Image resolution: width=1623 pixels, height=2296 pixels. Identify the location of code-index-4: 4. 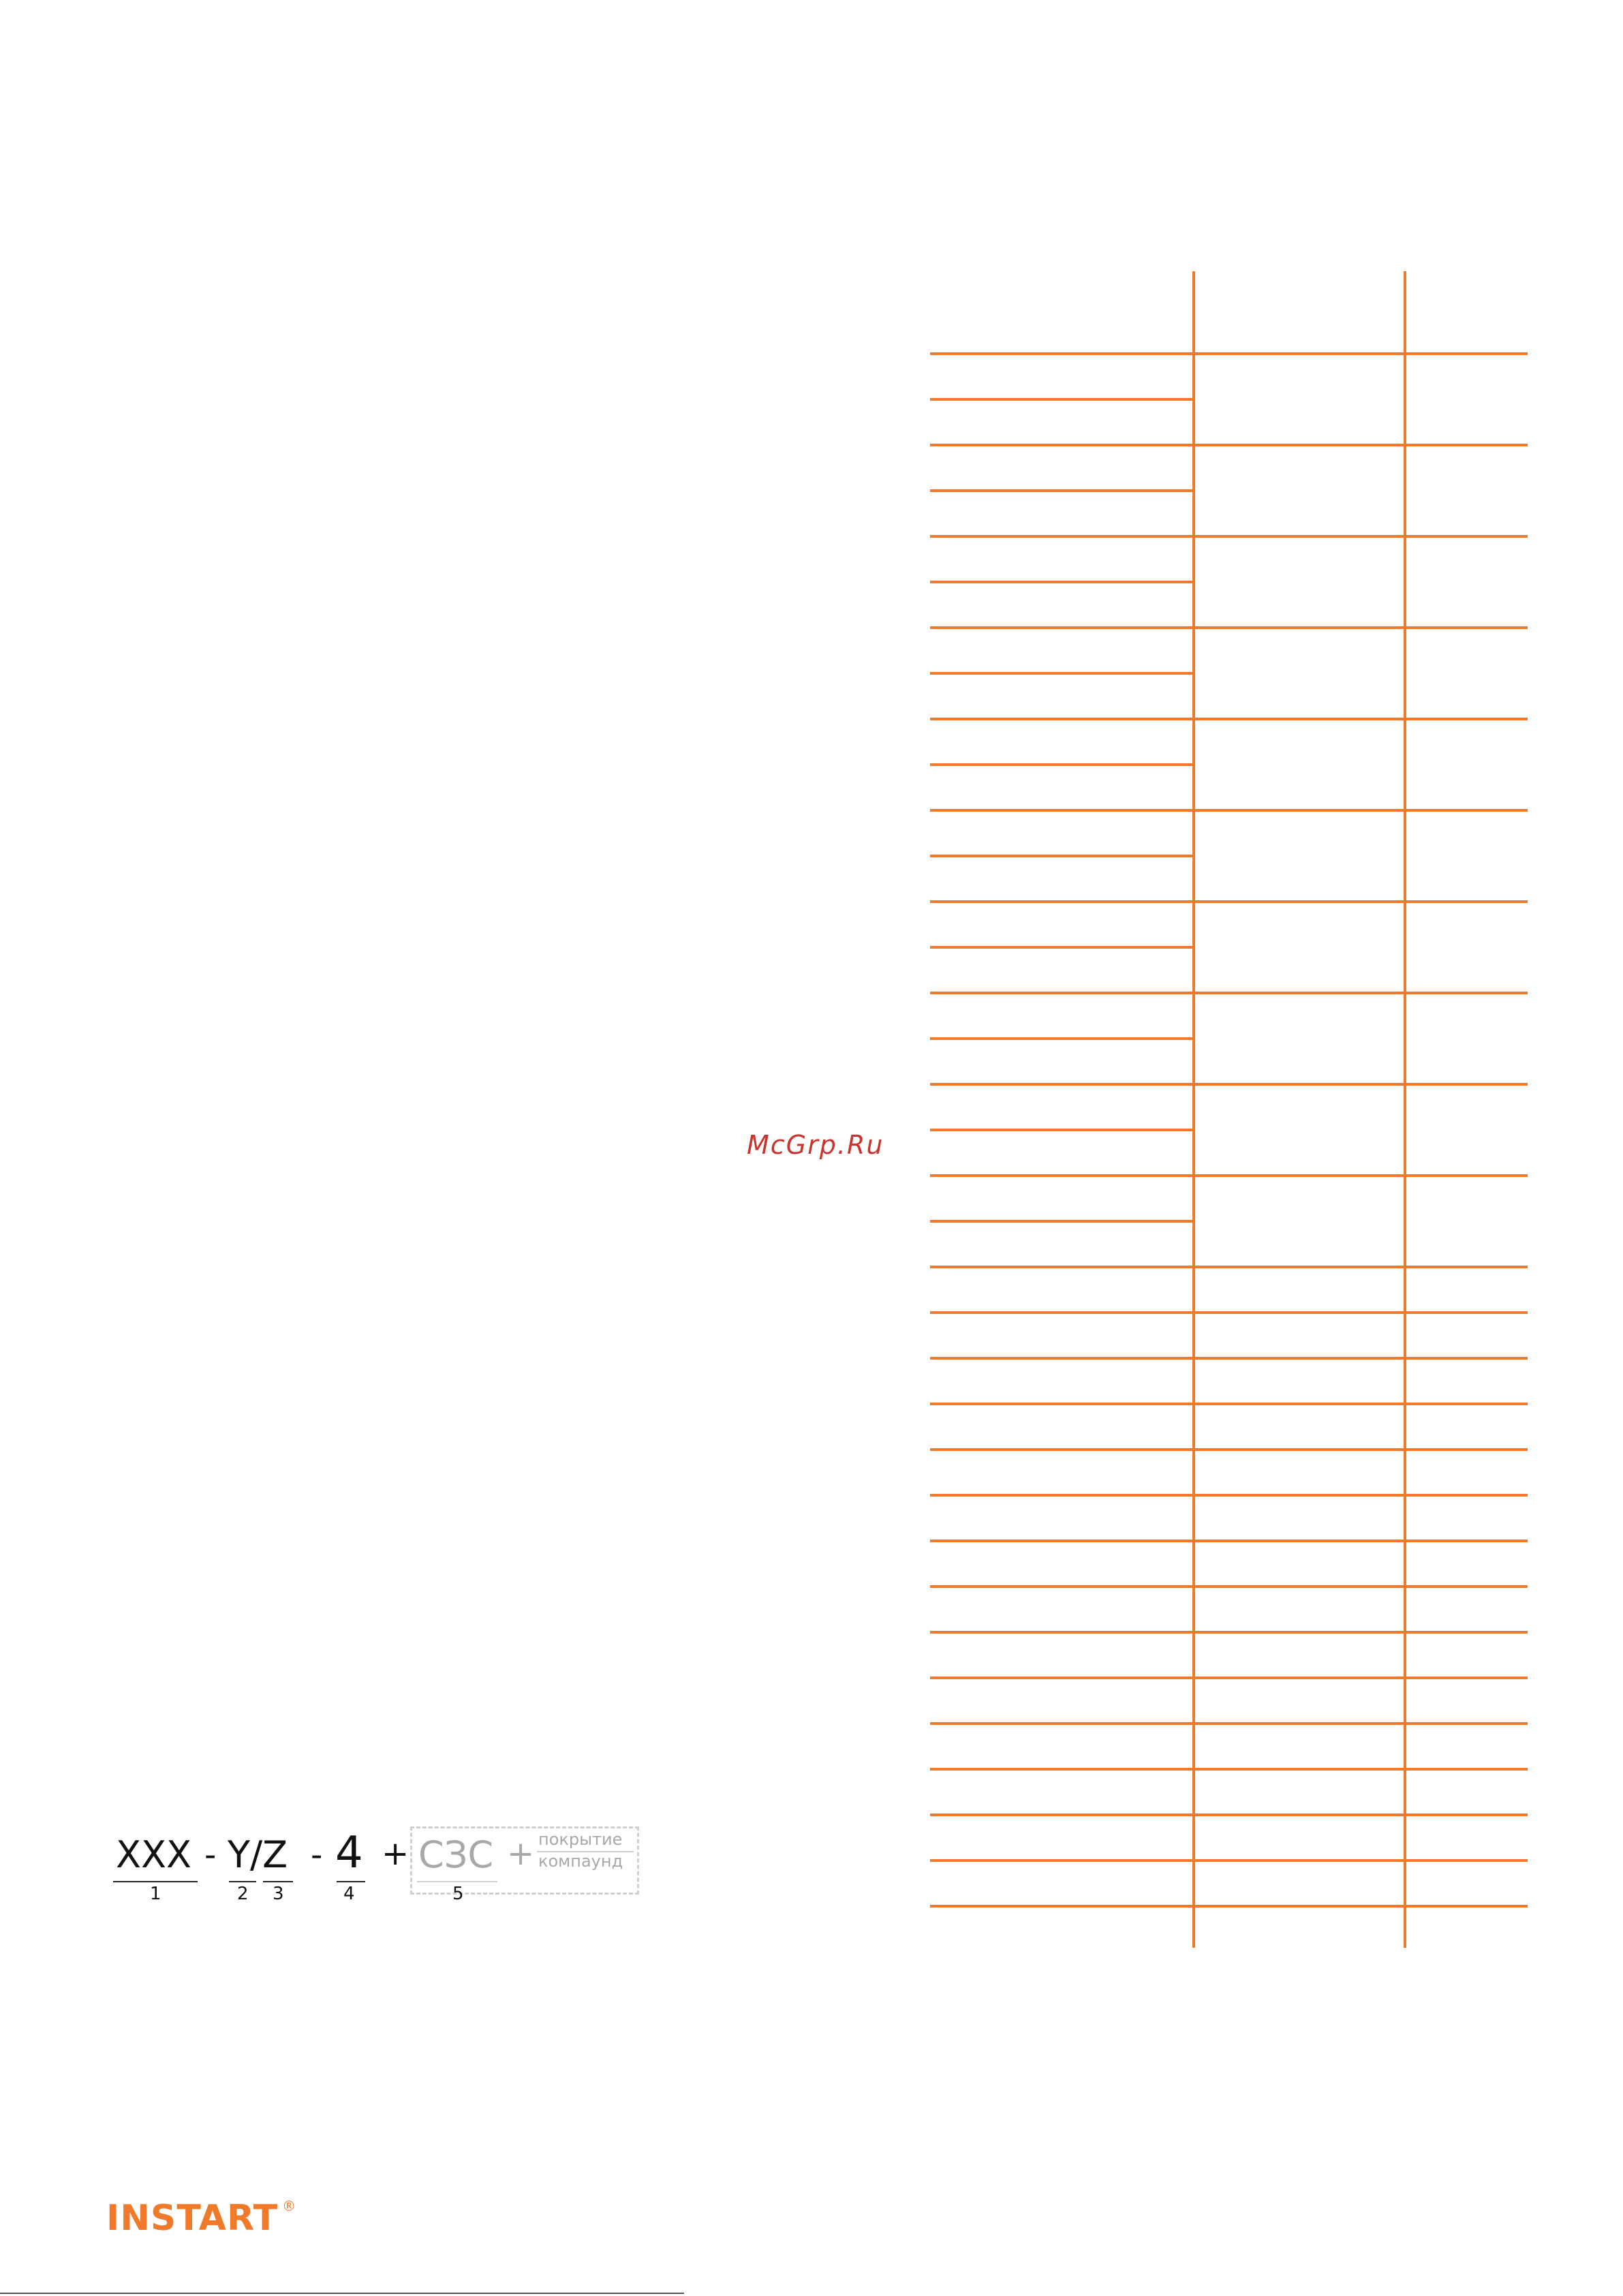
(349, 1894).